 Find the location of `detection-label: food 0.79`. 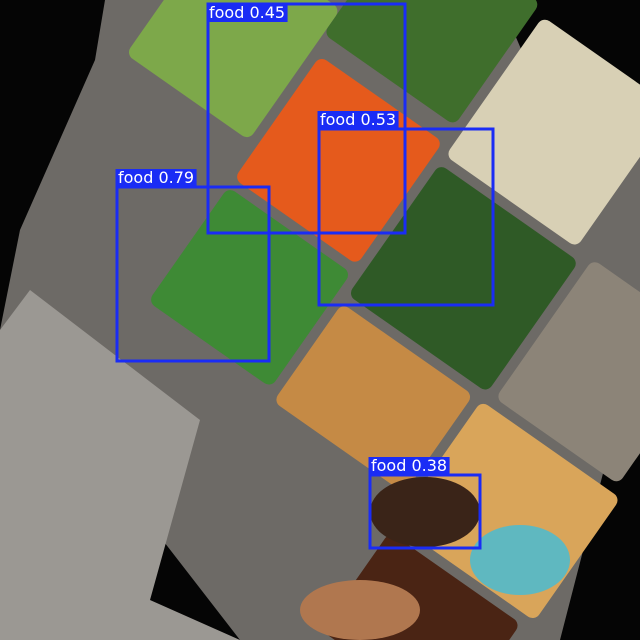

detection-label: food 0.79 is located at coordinates (156, 177).